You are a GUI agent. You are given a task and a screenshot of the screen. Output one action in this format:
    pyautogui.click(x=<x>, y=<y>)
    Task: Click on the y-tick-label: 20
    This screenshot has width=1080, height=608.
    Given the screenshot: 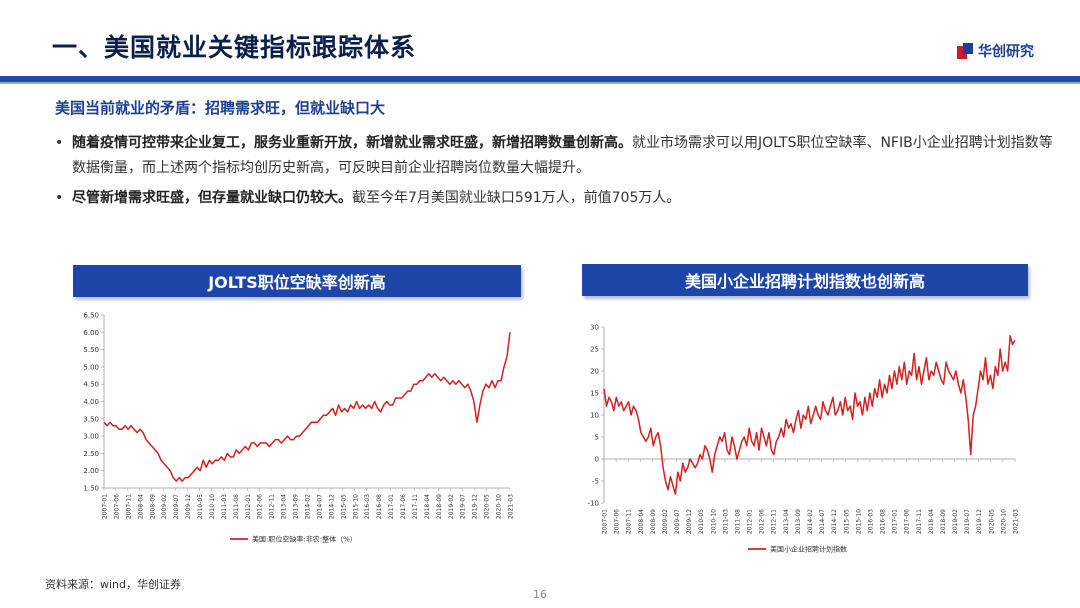 What is the action you would take?
    pyautogui.click(x=594, y=372)
    